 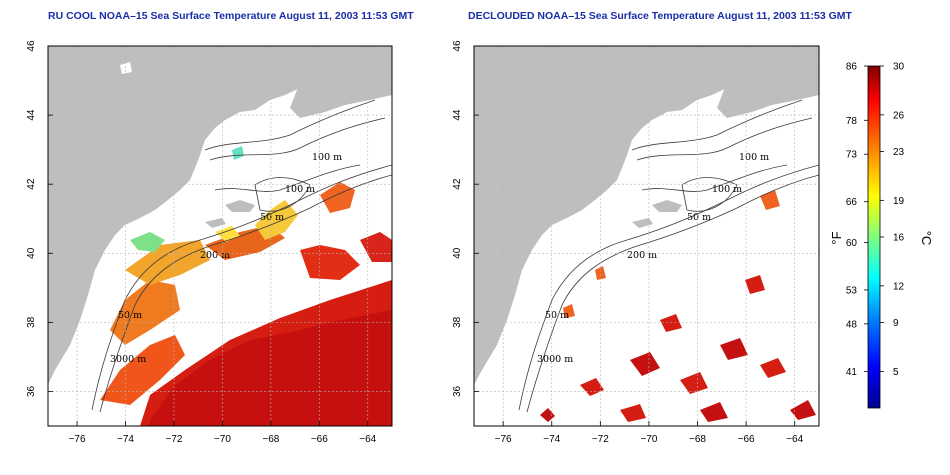 What do you see at coordinates (899, 67) in the screenshot?
I see `celsius-tick-label: 30` at bounding box center [899, 67].